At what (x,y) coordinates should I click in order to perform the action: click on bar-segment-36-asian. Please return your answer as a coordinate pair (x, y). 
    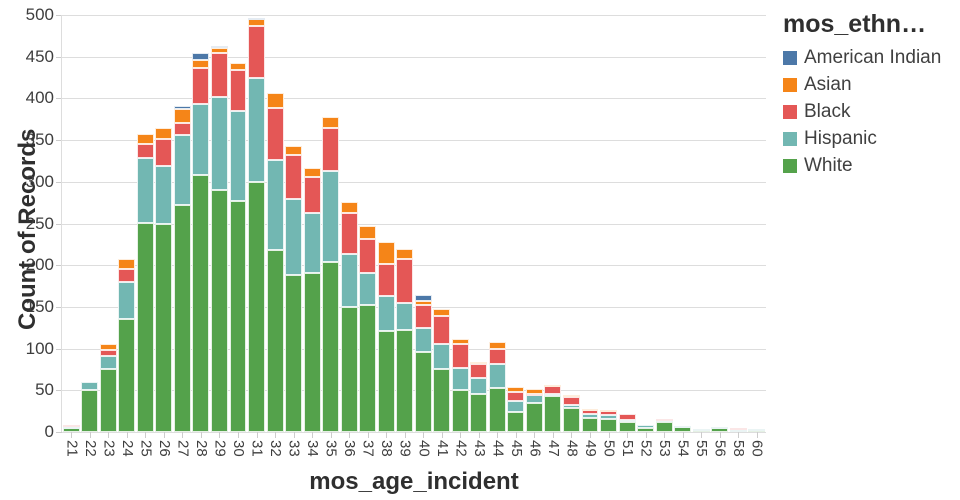
    Looking at the image, I should click on (349, 207).